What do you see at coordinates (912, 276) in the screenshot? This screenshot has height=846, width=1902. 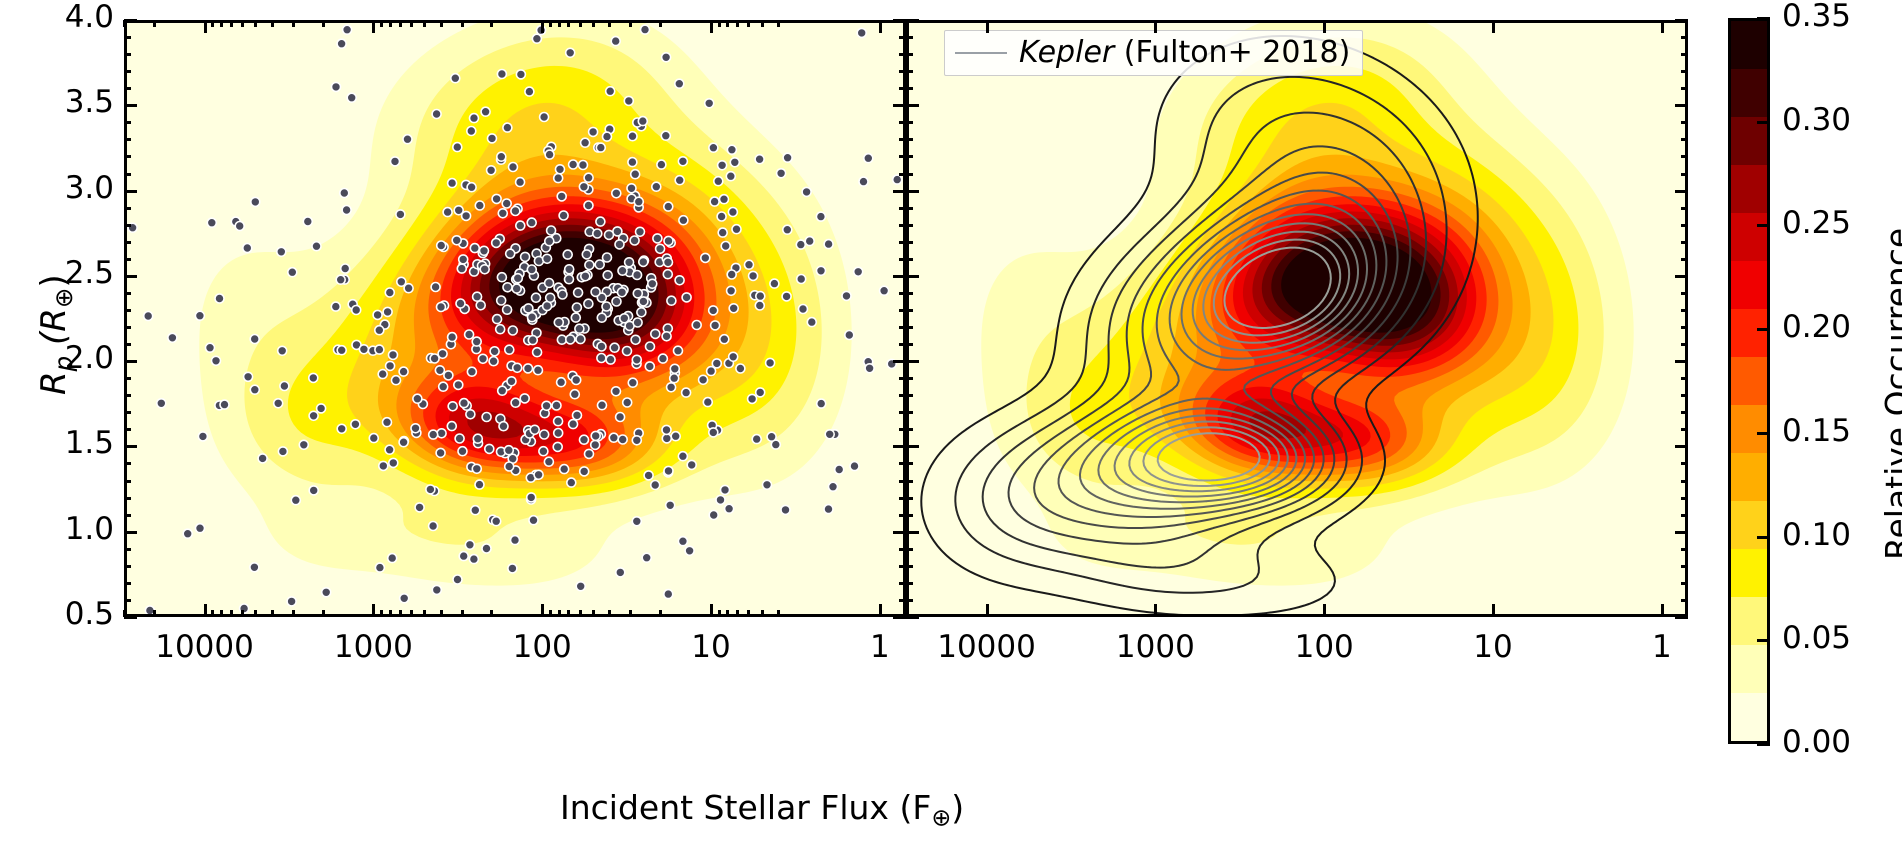 I see `y-tick-major-rightpanel-left` at bounding box center [912, 276].